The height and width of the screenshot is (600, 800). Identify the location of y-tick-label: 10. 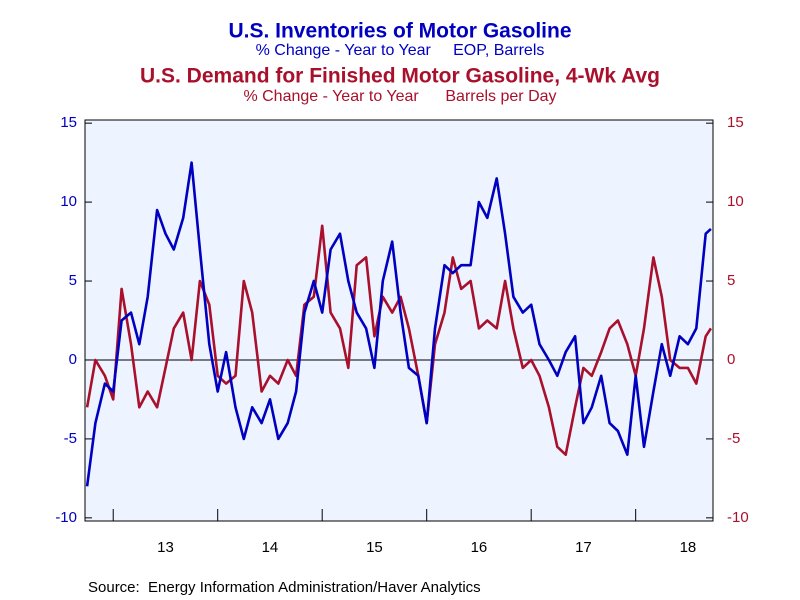
(68, 201).